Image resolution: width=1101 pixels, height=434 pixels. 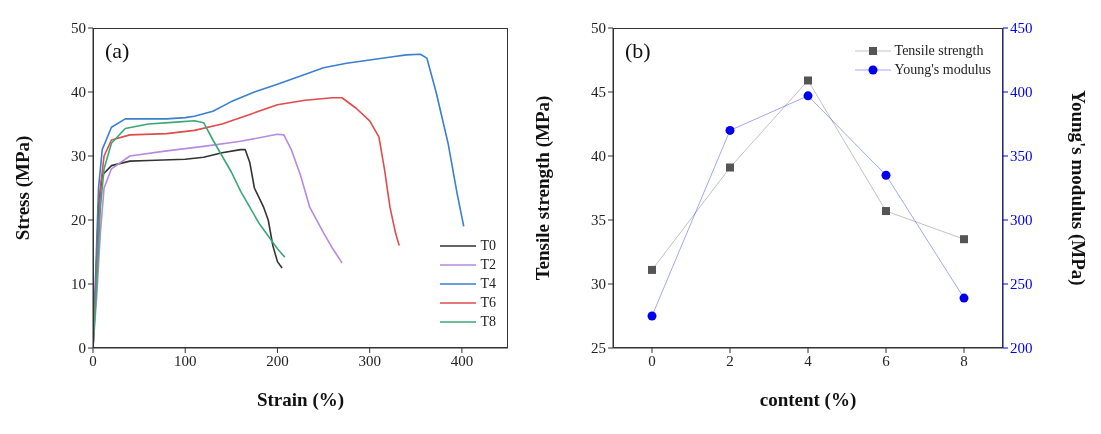 What do you see at coordinates (78, 284) in the screenshot?
I see `y-tick-label: 10` at bounding box center [78, 284].